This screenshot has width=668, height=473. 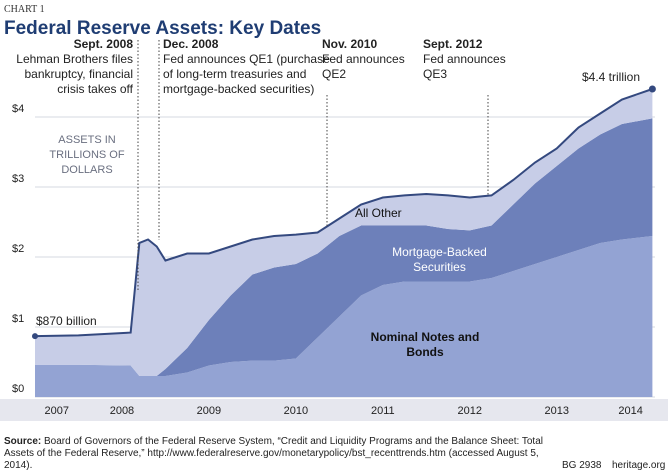 I want to click on y-tick-label: $2, so click(x=18, y=249).